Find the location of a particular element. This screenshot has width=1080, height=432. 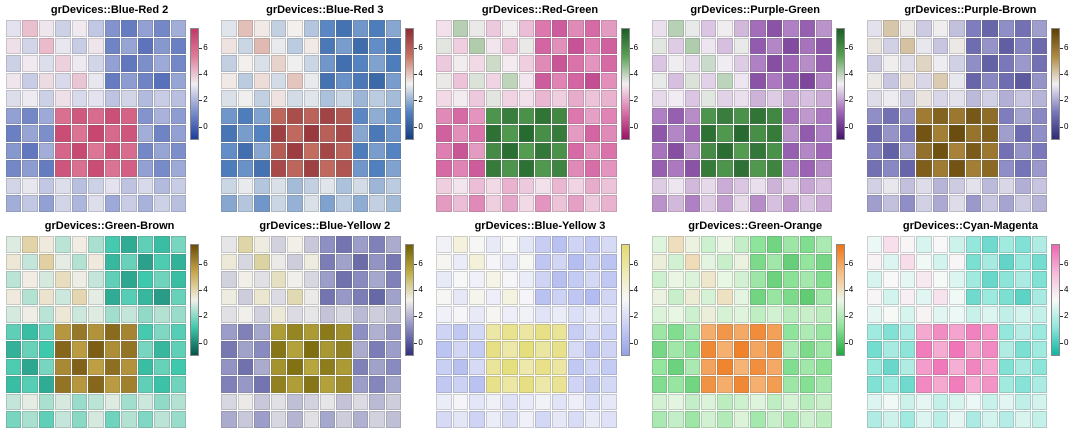

panel-body: 0 2 4 6 is located at coordinates (970, 332).